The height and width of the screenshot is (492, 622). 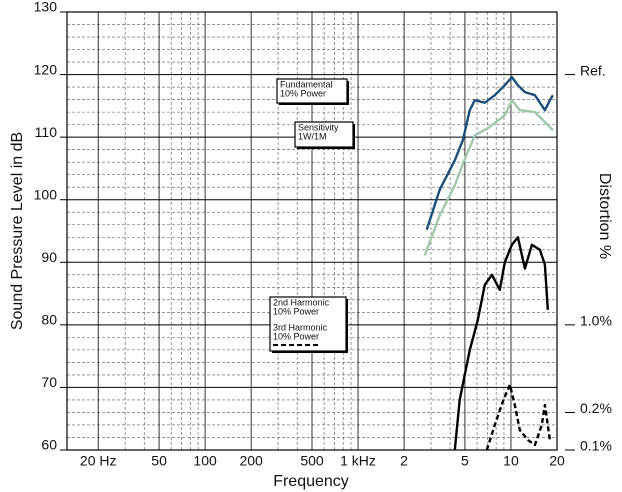 I want to click on y-tick-label: 130, so click(x=46, y=7).